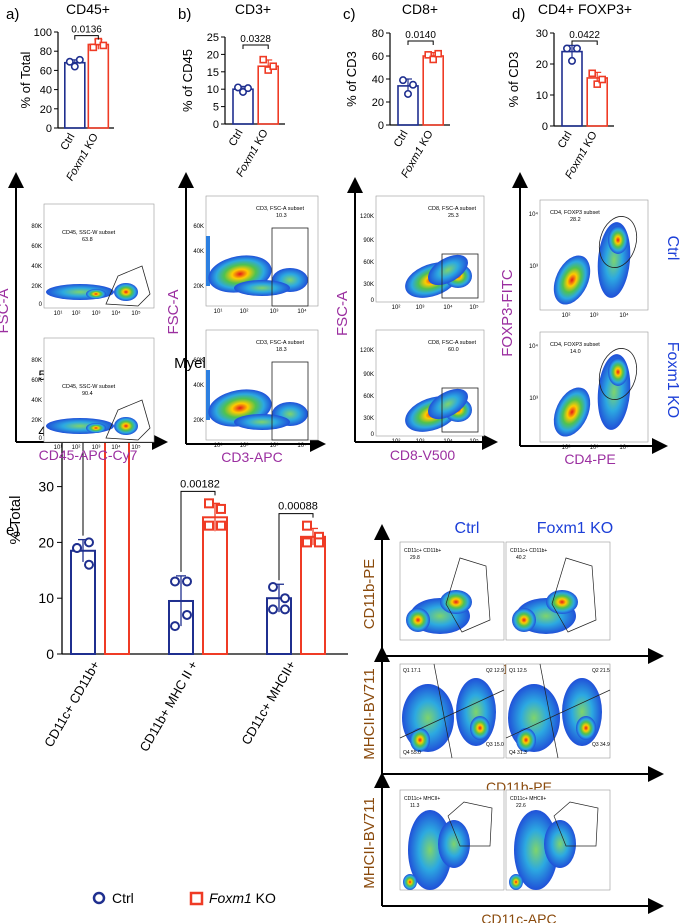 The image size is (685, 923). I want to click on gate-value: 11.3, so click(415, 806).